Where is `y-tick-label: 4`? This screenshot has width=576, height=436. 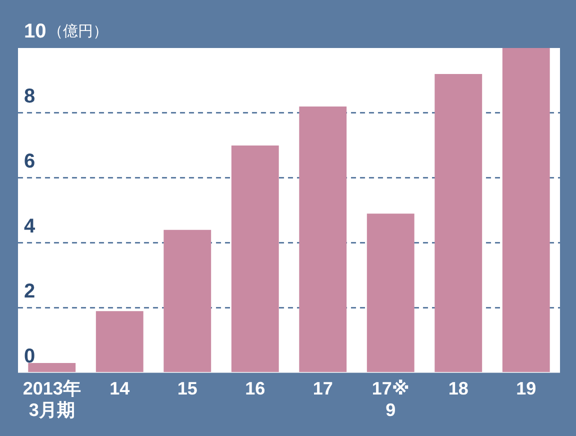
y-tick-label: 4 is located at coordinates (30, 226).